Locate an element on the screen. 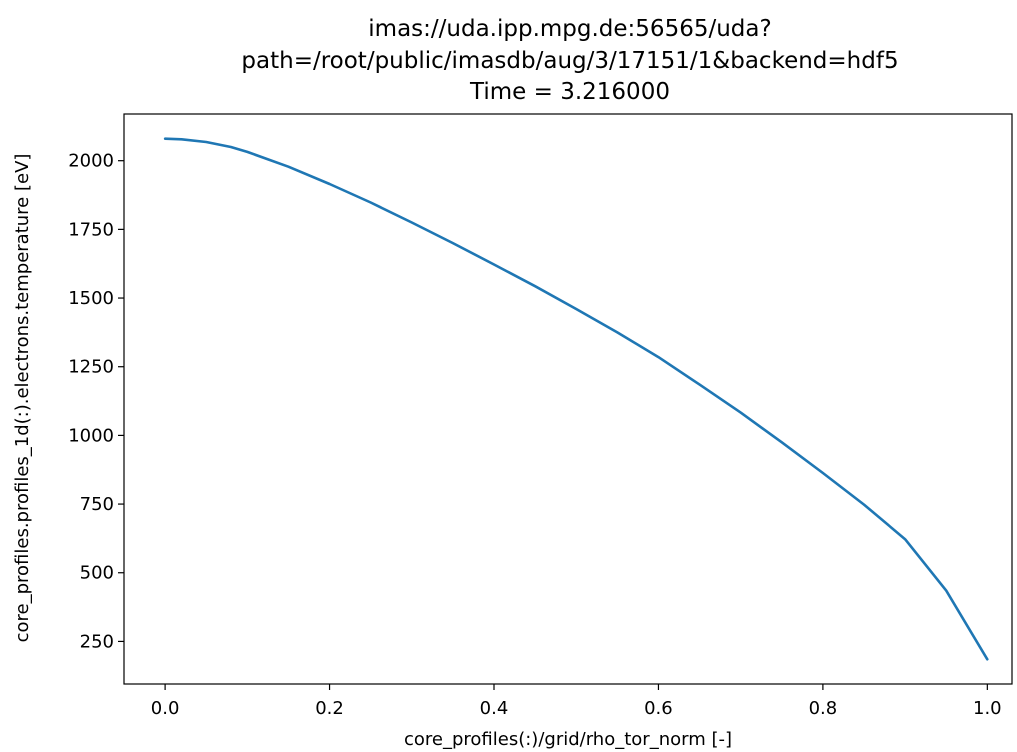  x-tick-label: 0.4 is located at coordinates (494, 708).